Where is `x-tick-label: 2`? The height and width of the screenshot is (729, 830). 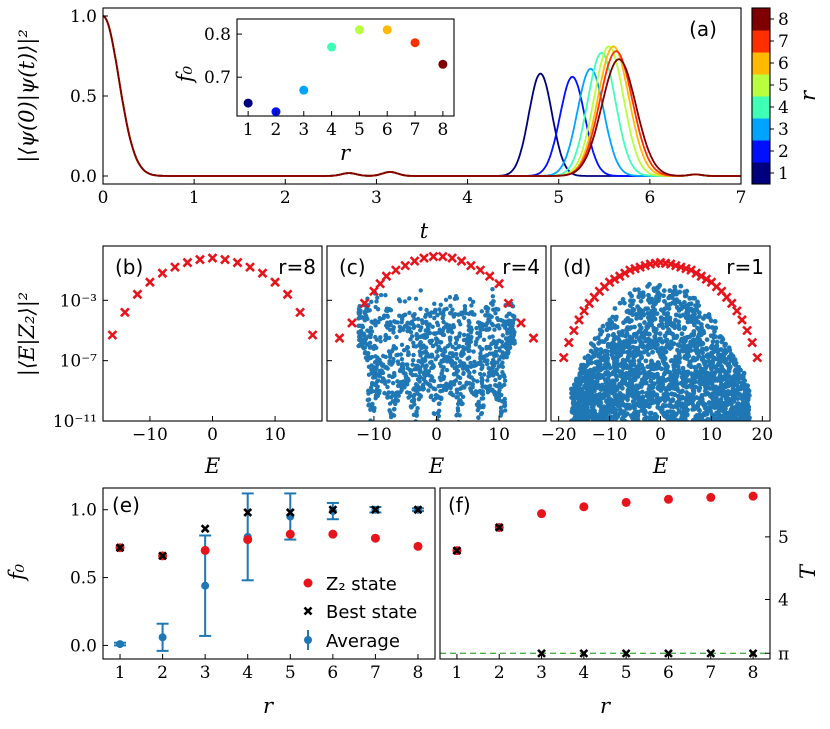 x-tick-label: 2 is located at coordinates (276, 130).